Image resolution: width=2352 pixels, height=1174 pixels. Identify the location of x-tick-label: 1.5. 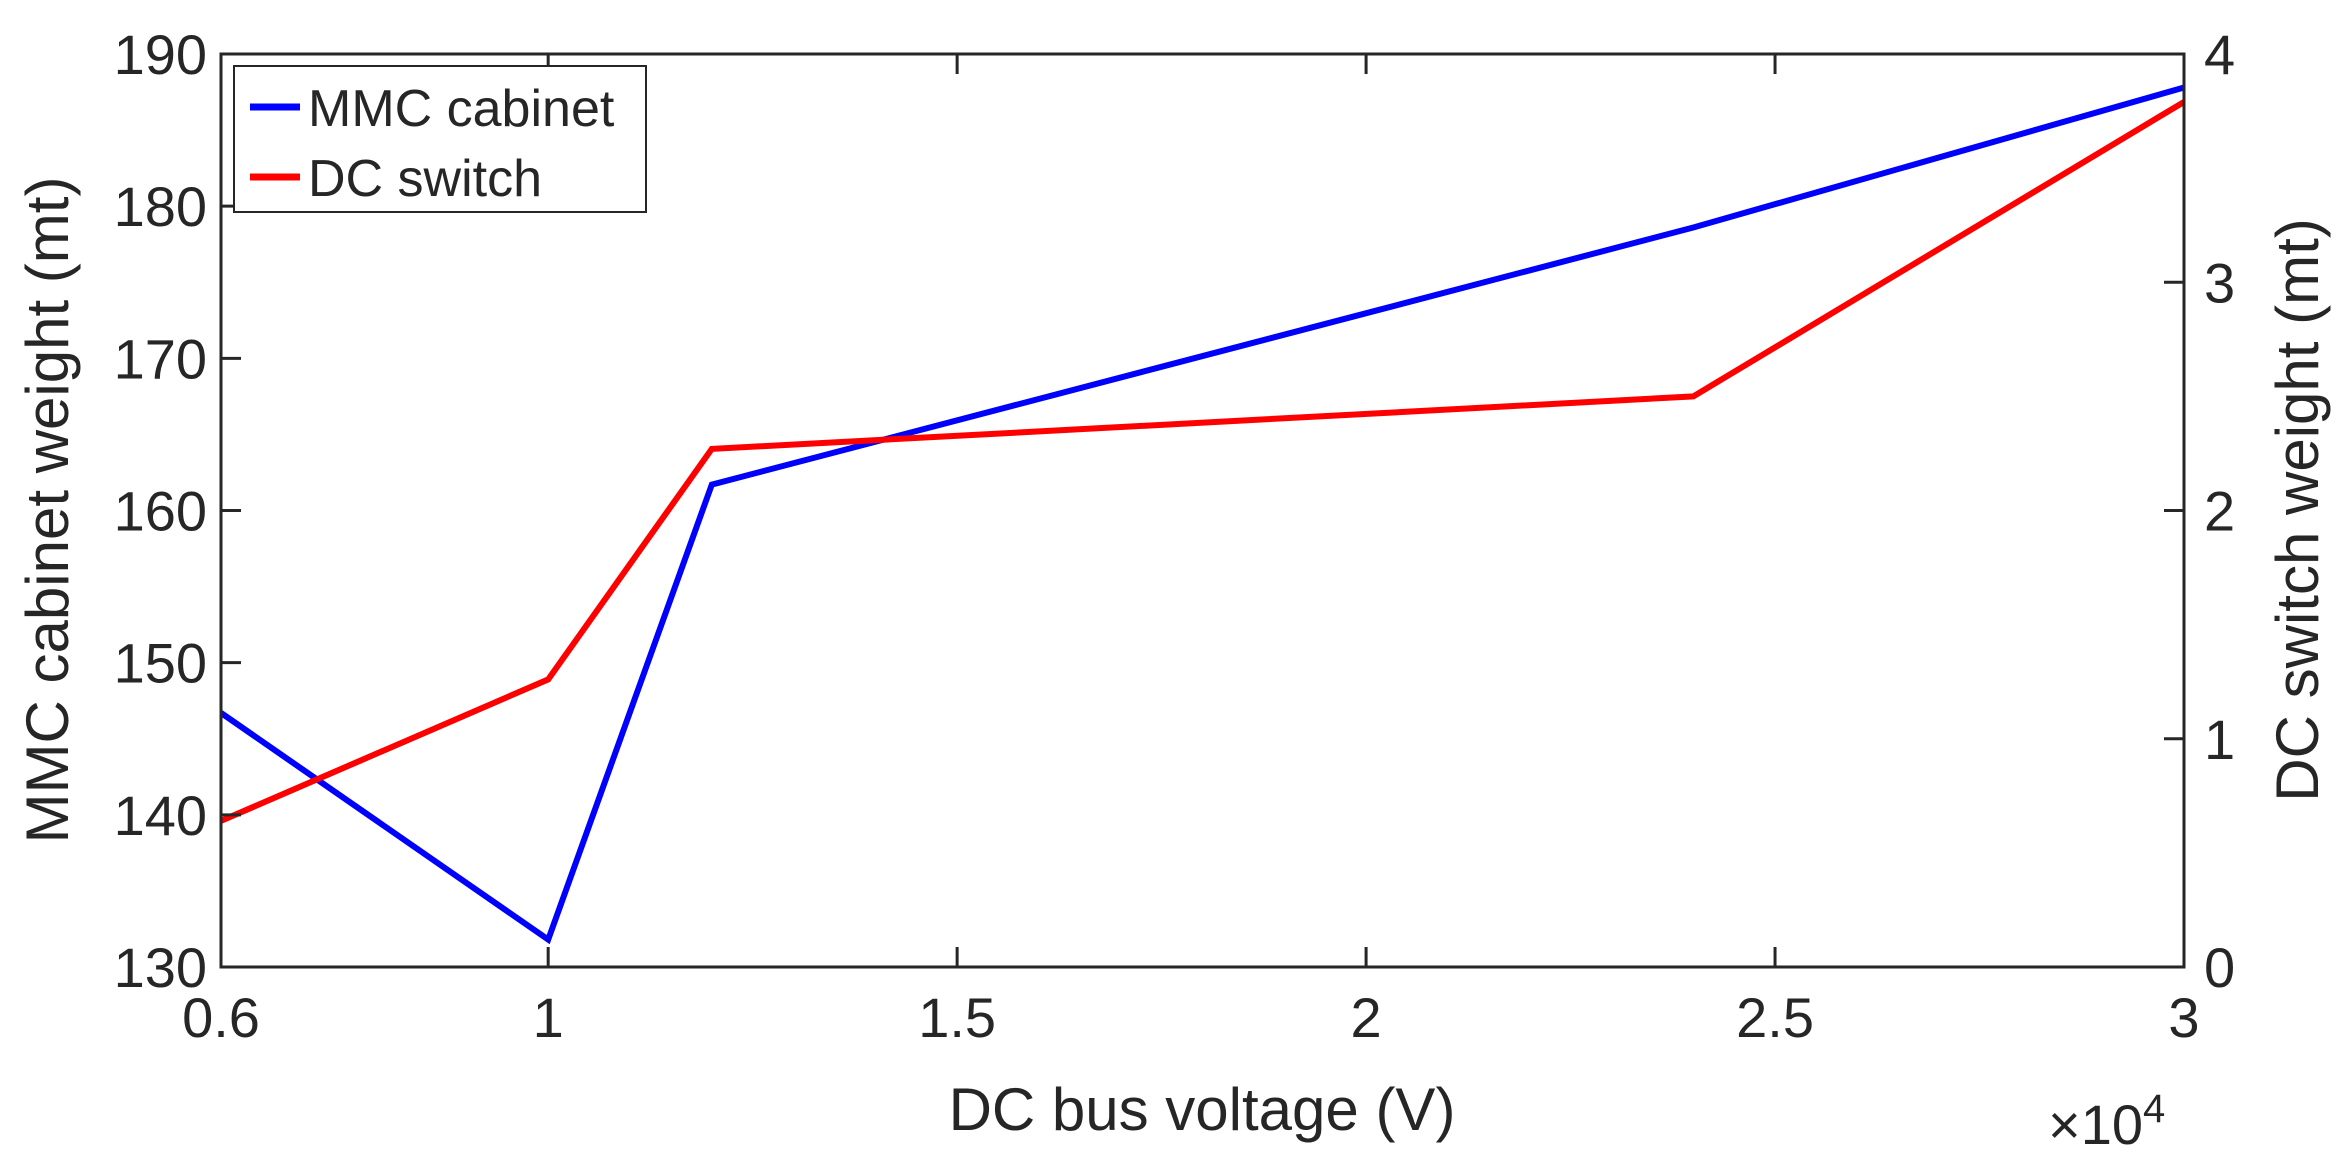
(957, 1017).